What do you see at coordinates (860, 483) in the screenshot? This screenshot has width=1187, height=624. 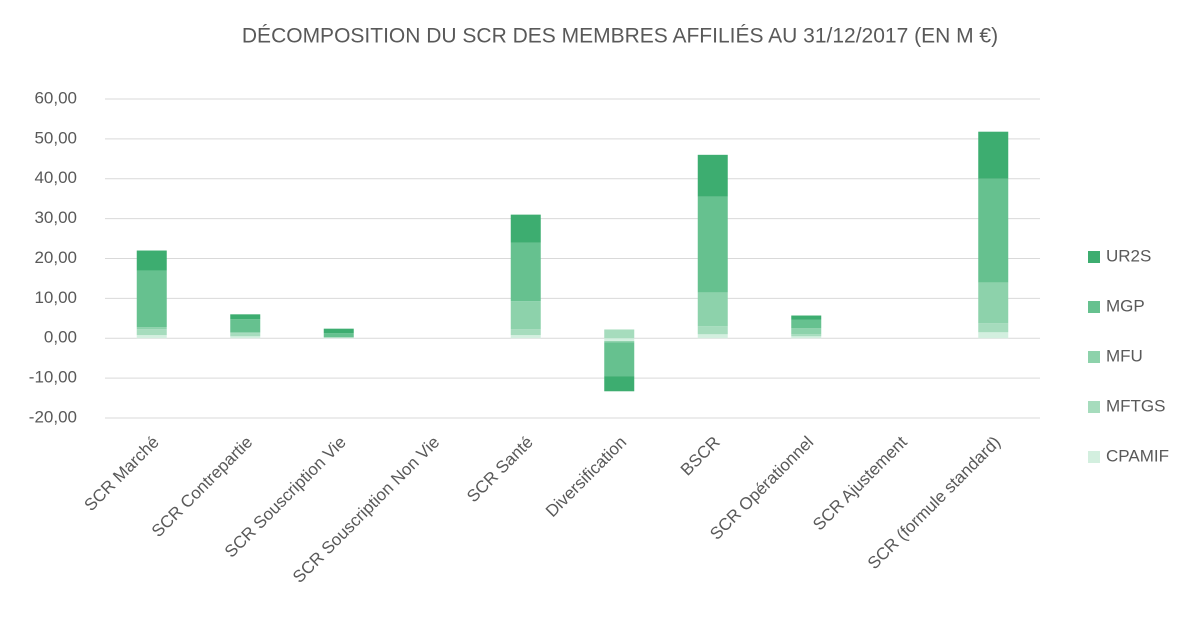 I see `x-tick-label: SCR Ajustement` at bounding box center [860, 483].